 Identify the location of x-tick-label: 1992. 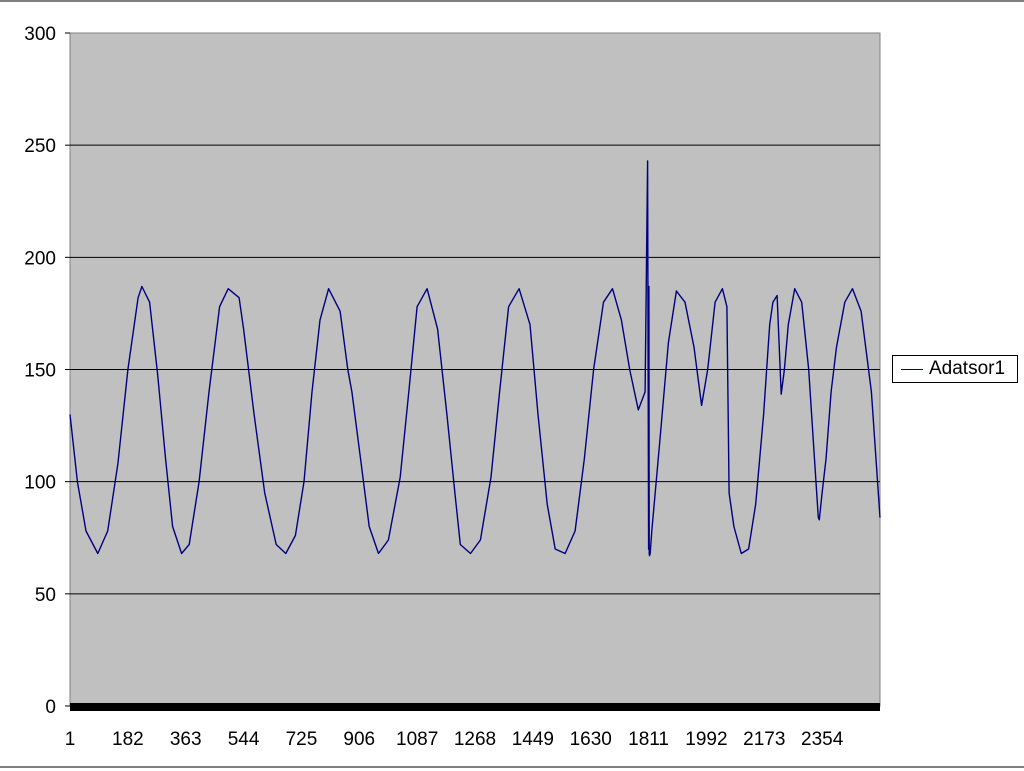
(706, 739).